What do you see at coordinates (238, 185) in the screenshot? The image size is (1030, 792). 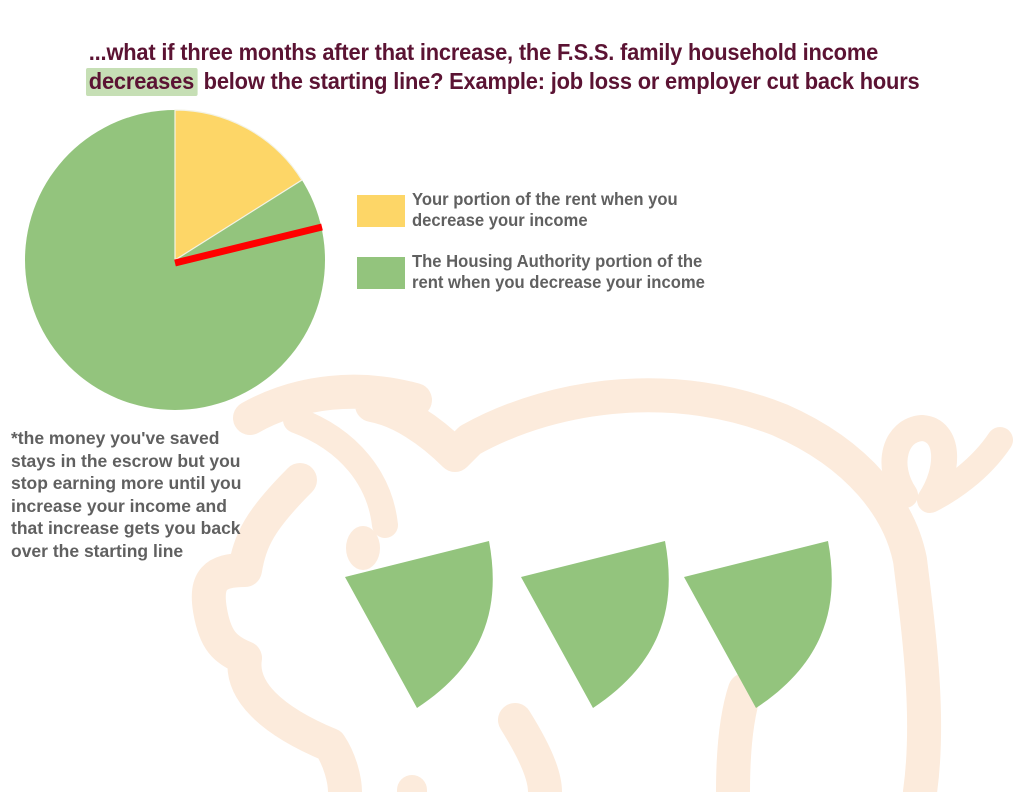 I see `pie-slice-tenant-portion` at bounding box center [238, 185].